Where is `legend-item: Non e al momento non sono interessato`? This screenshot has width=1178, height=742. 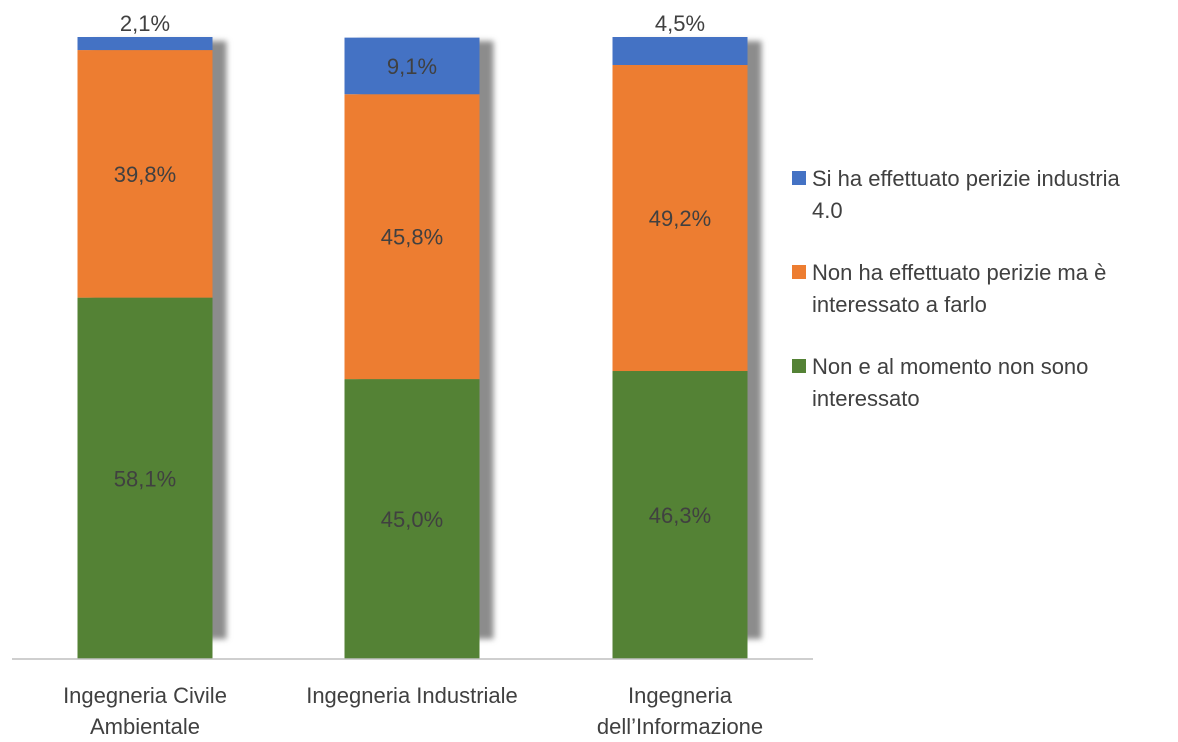 legend-item: Non e al momento non sono interessato is located at coordinates (982, 383).